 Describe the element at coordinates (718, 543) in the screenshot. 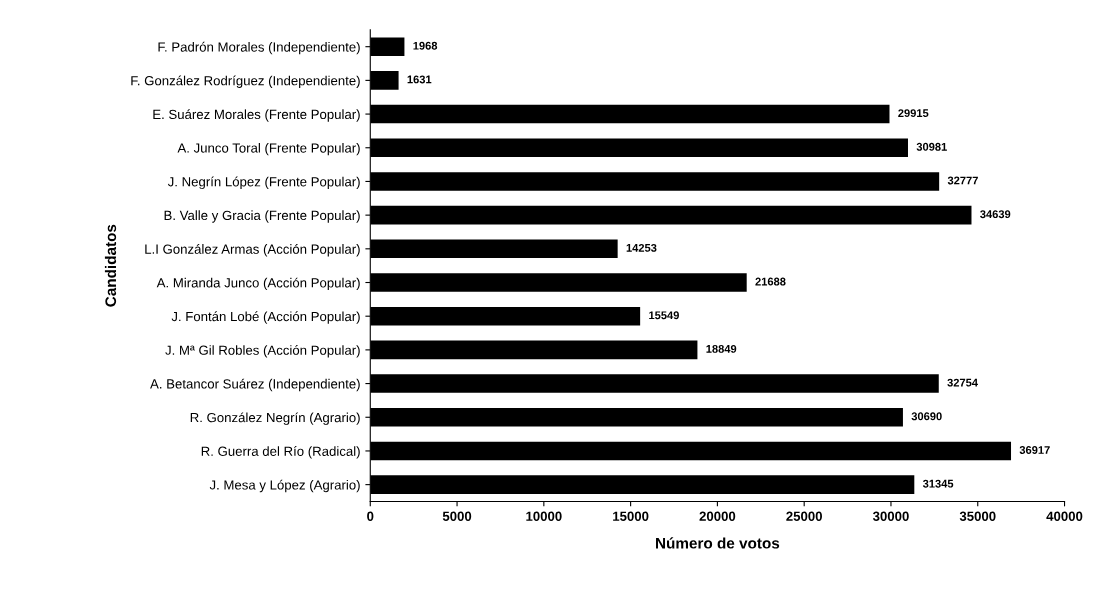

I see `x-axis-title: Número de votos` at that location.